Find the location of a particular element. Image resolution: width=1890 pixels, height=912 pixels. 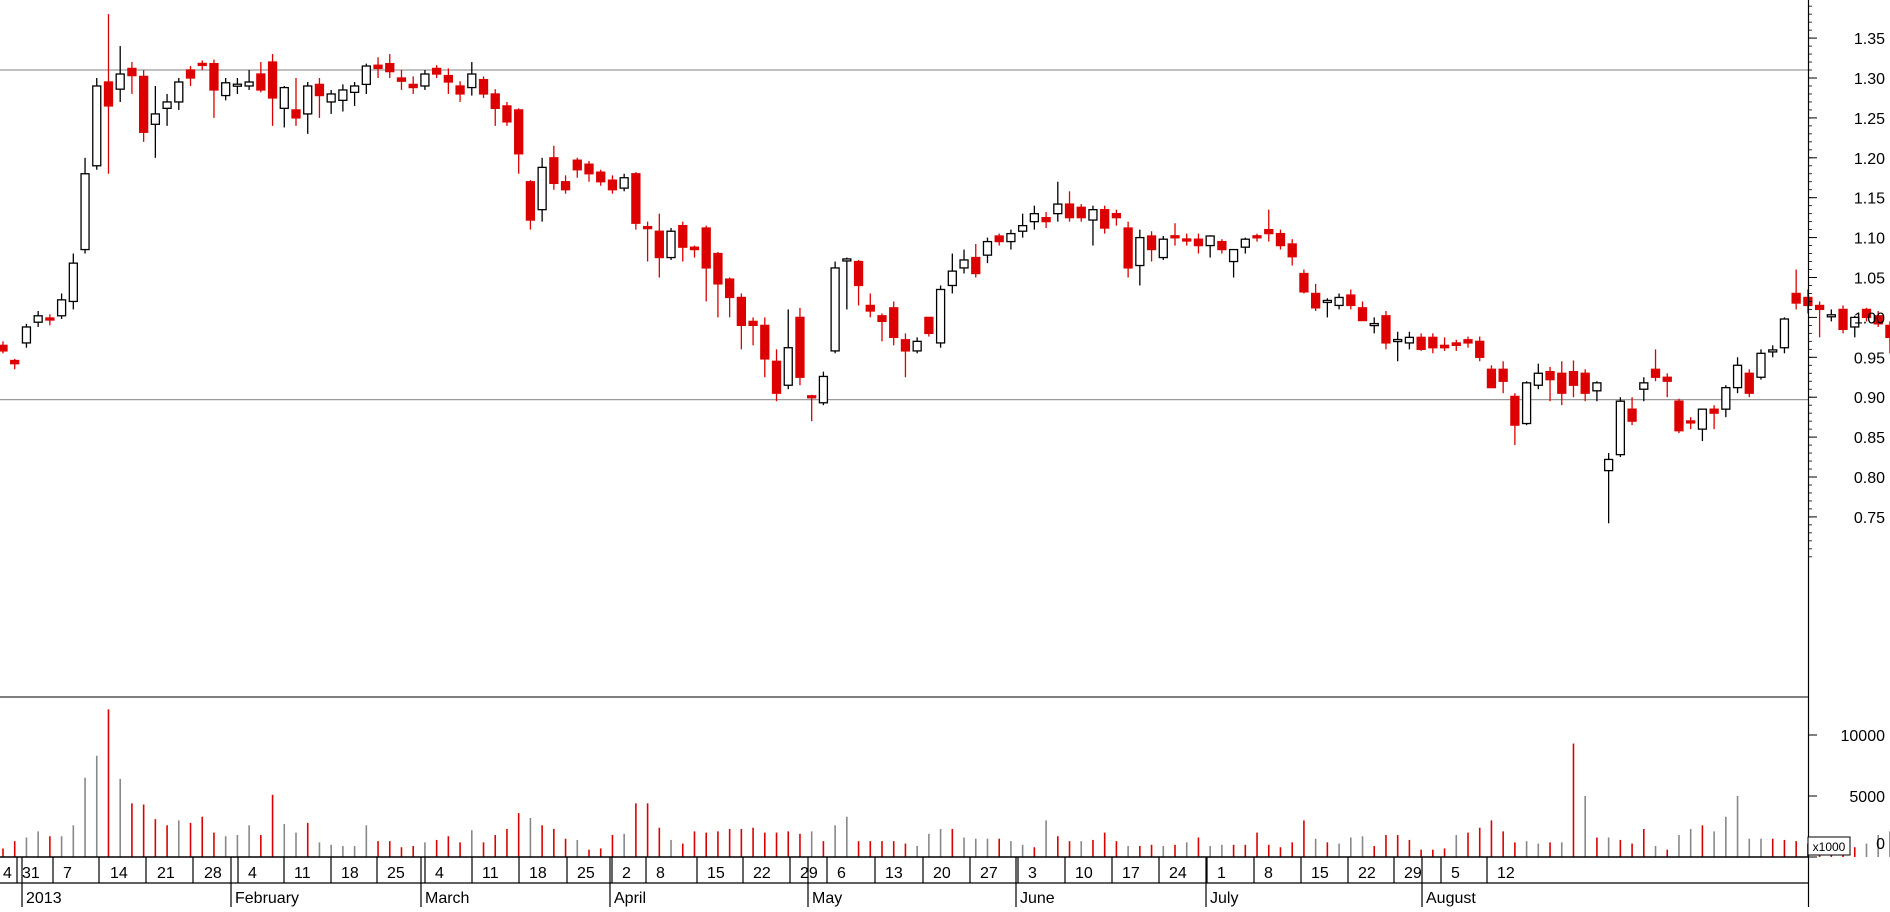

price-tick-label: 1.35 is located at coordinates (1869, 39).